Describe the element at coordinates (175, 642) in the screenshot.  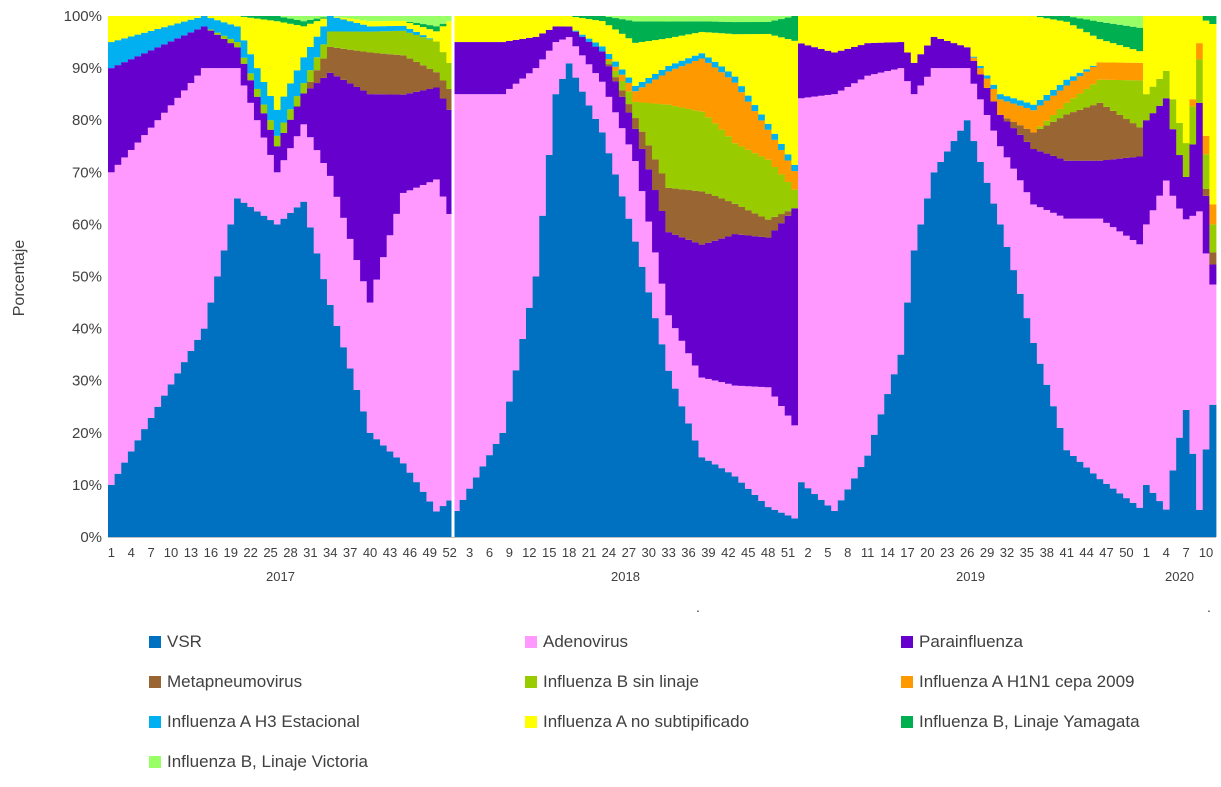
I see `legend-item: VSR` at that location.